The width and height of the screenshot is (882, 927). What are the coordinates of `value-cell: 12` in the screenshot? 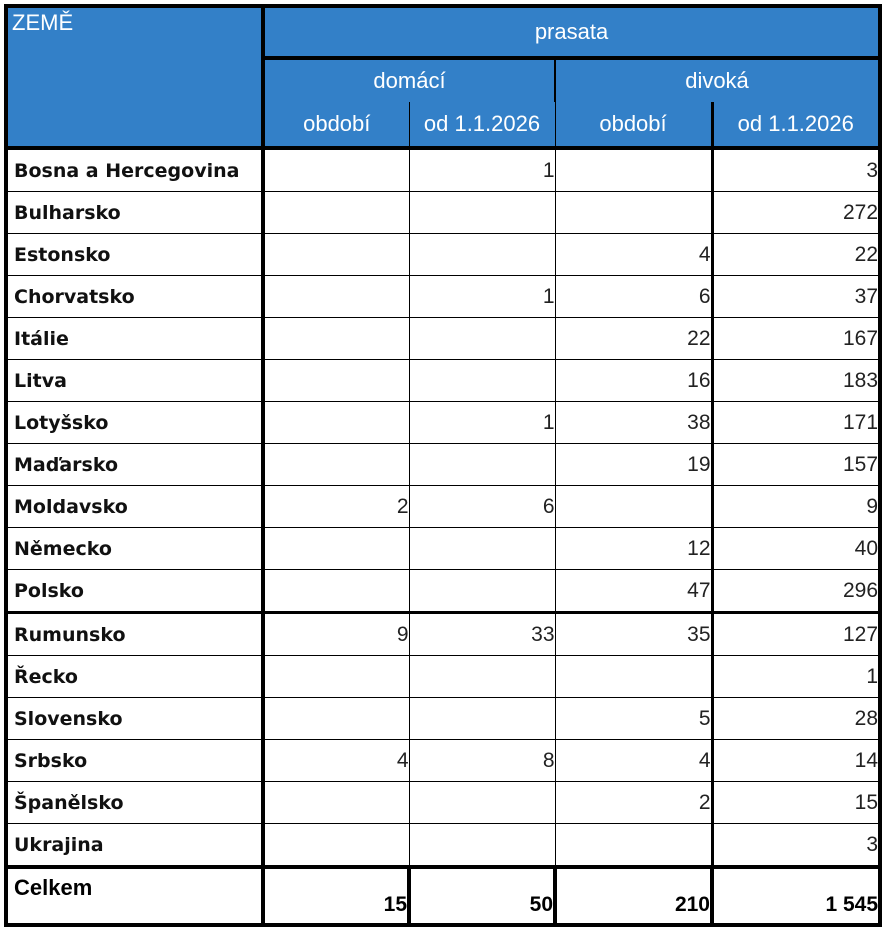 It's located at (634, 548).